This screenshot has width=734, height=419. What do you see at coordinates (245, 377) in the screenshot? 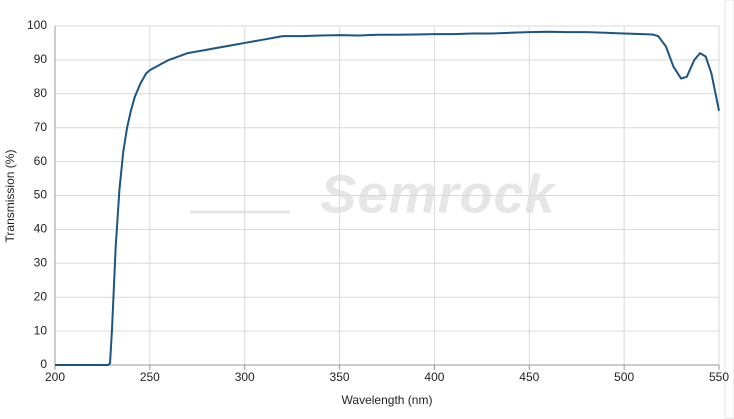
I see `x-tick-label: 300` at bounding box center [245, 377].